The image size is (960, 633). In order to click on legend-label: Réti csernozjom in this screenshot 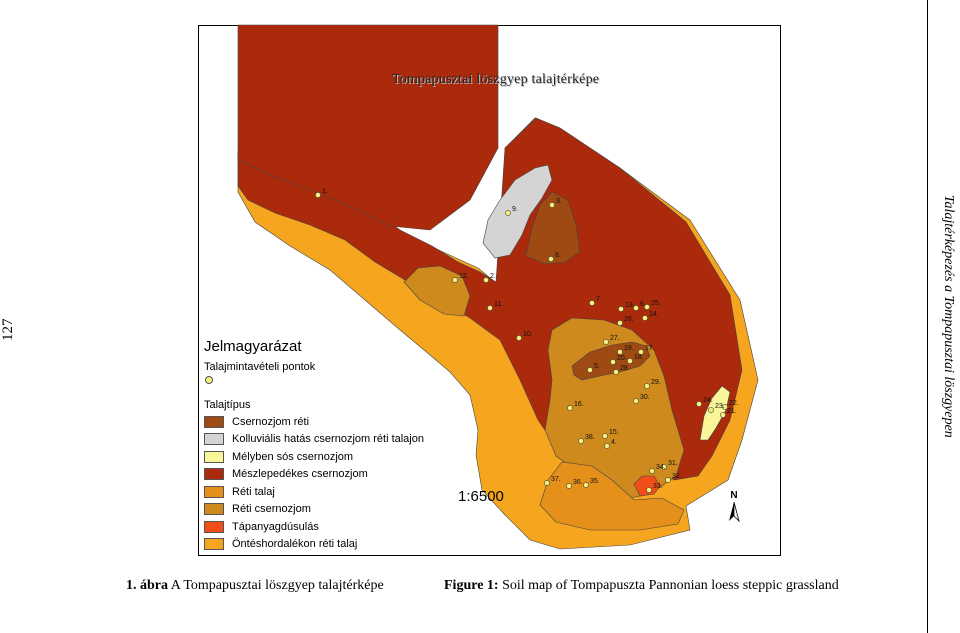, I will do `click(271, 509)`.